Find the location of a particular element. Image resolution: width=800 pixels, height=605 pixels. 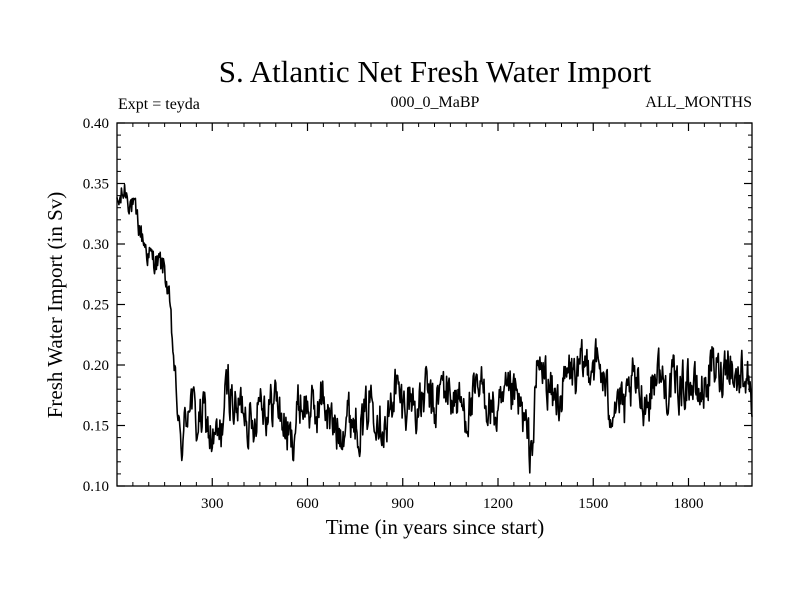

x-tick-label: 1800 is located at coordinates (689, 504).